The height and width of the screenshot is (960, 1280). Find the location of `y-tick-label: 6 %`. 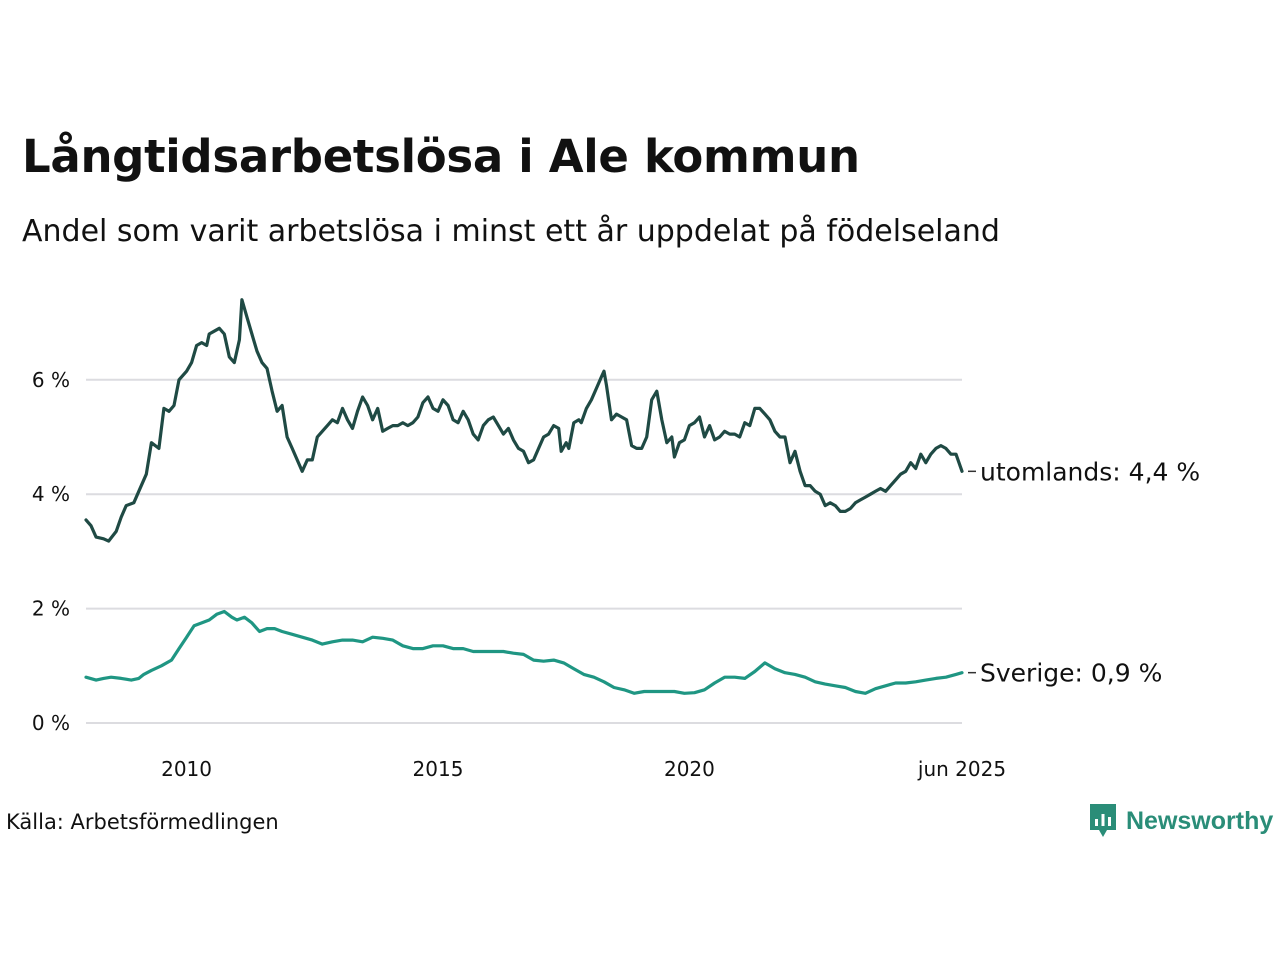

y-tick-label: 6 % is located at coordinates (51, 380).